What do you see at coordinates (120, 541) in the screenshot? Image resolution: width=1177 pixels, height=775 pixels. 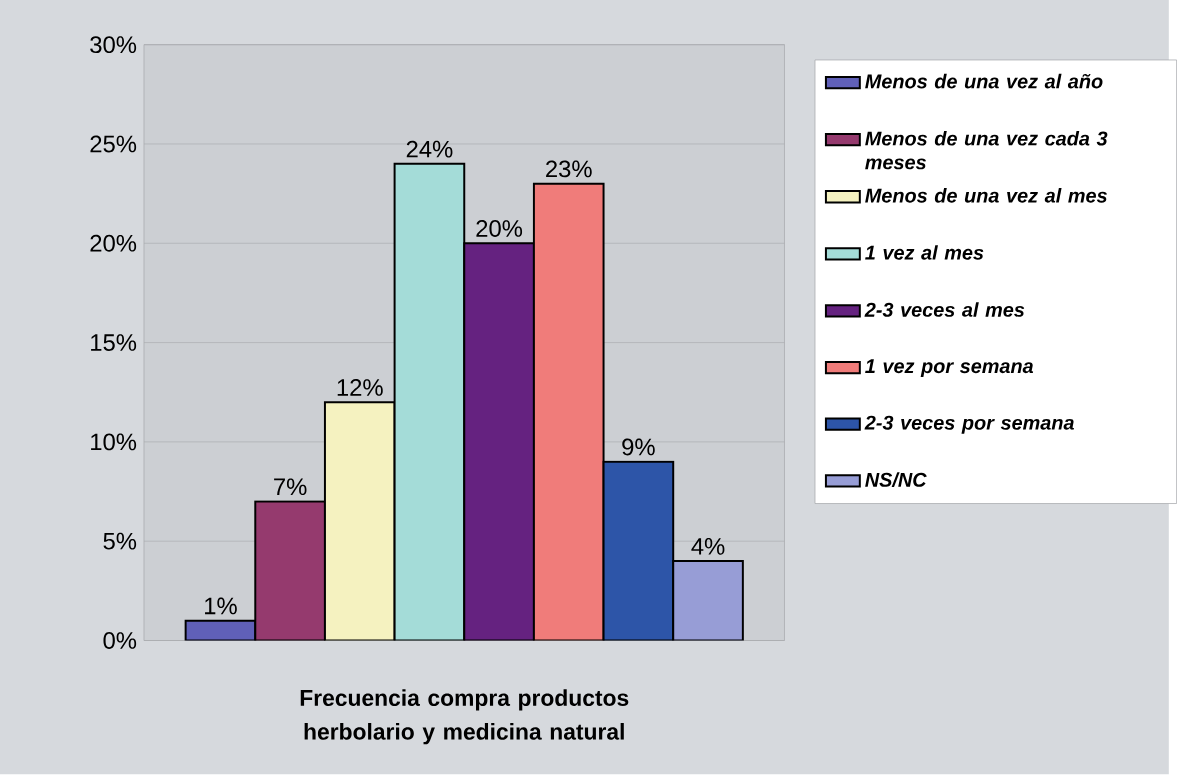 I see `y-tick-label: 5%` at bounding box center [120, 541].